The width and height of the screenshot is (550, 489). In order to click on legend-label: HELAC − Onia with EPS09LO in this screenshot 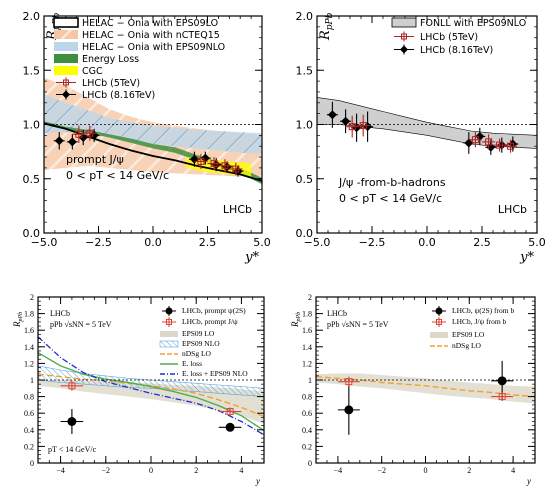, I will do `click(150, 23)`.